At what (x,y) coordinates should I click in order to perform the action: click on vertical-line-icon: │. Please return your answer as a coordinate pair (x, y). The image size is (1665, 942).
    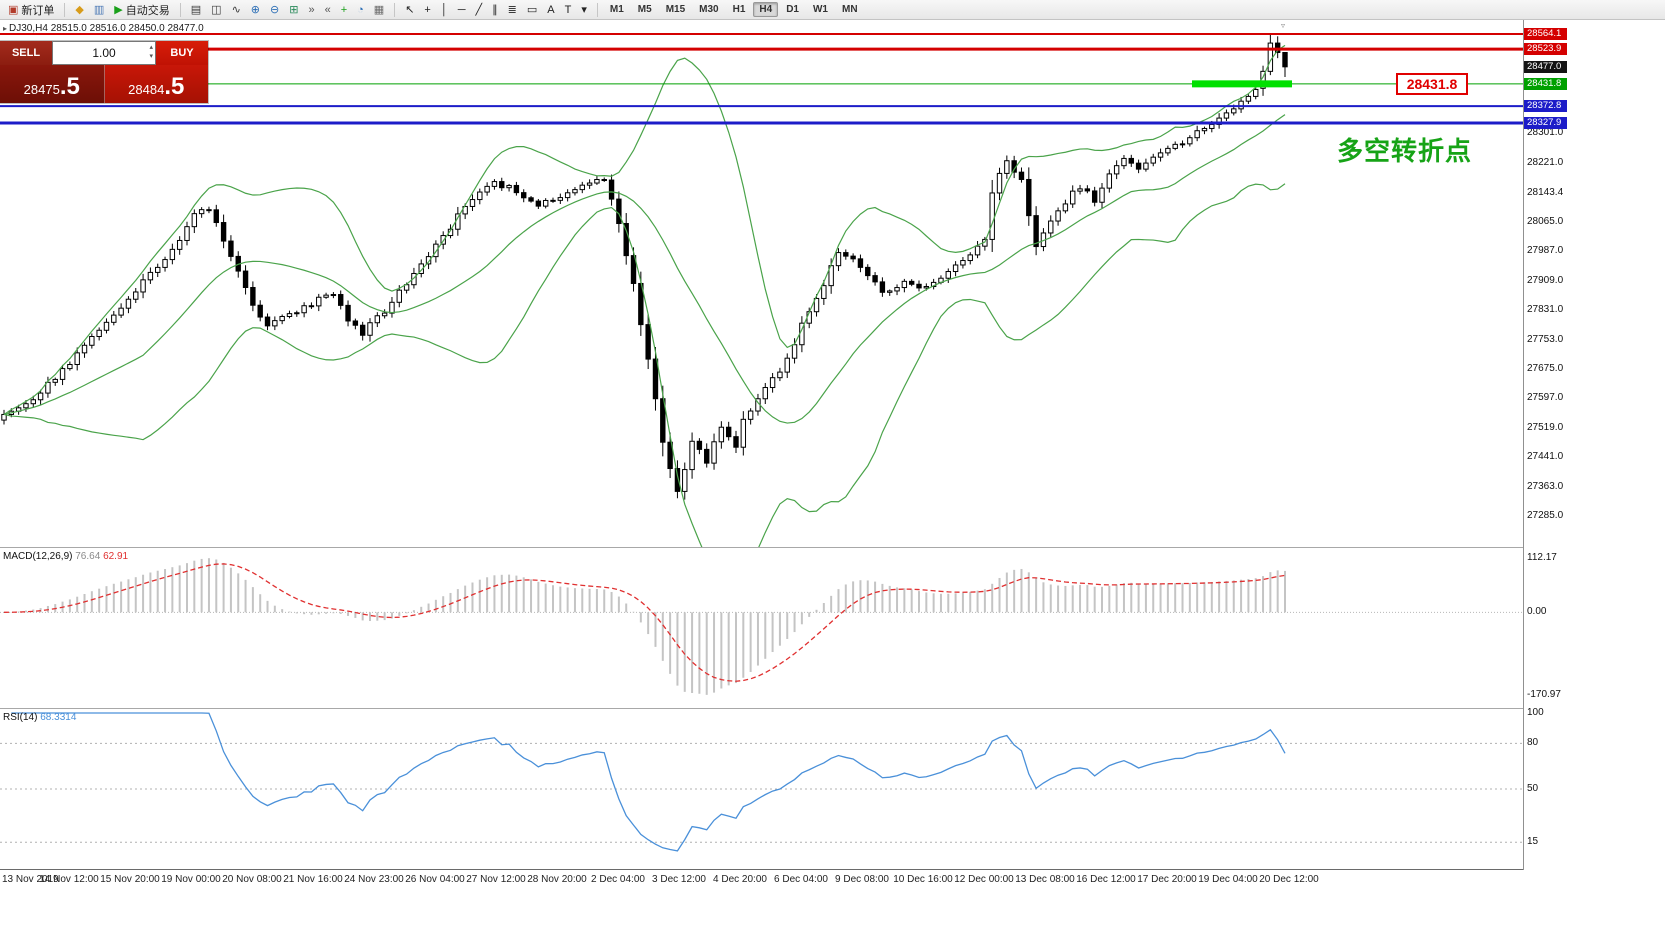
    Looking at the image, I should click on (444, 9).